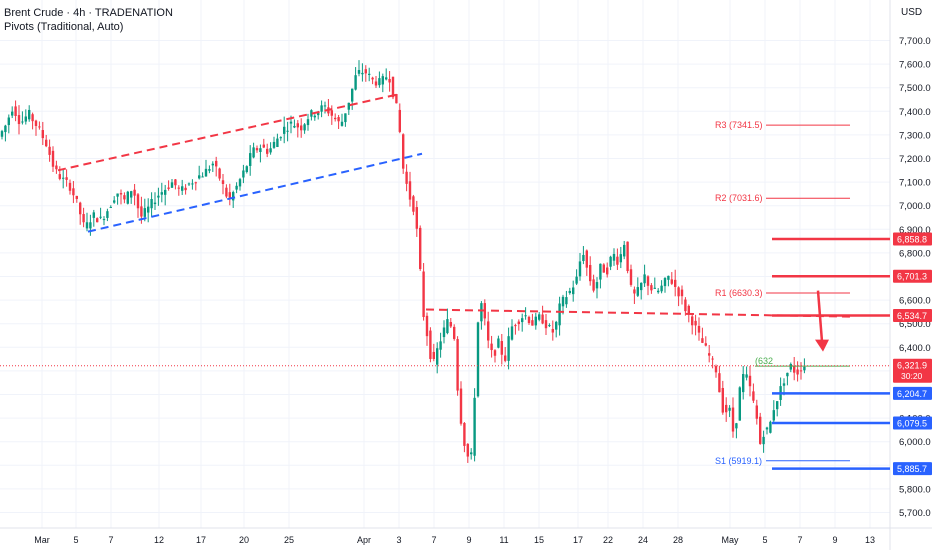 The image size is (932, 550). Describe the element at coordinates (678, 540) in the screenshot. I see `x-tick-label: 28` at that location.